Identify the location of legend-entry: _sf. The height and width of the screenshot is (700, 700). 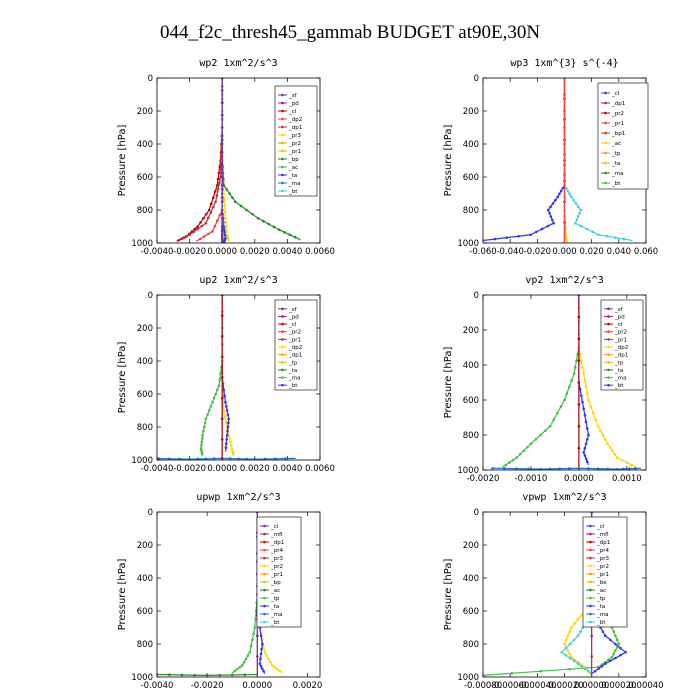
(293, 96).